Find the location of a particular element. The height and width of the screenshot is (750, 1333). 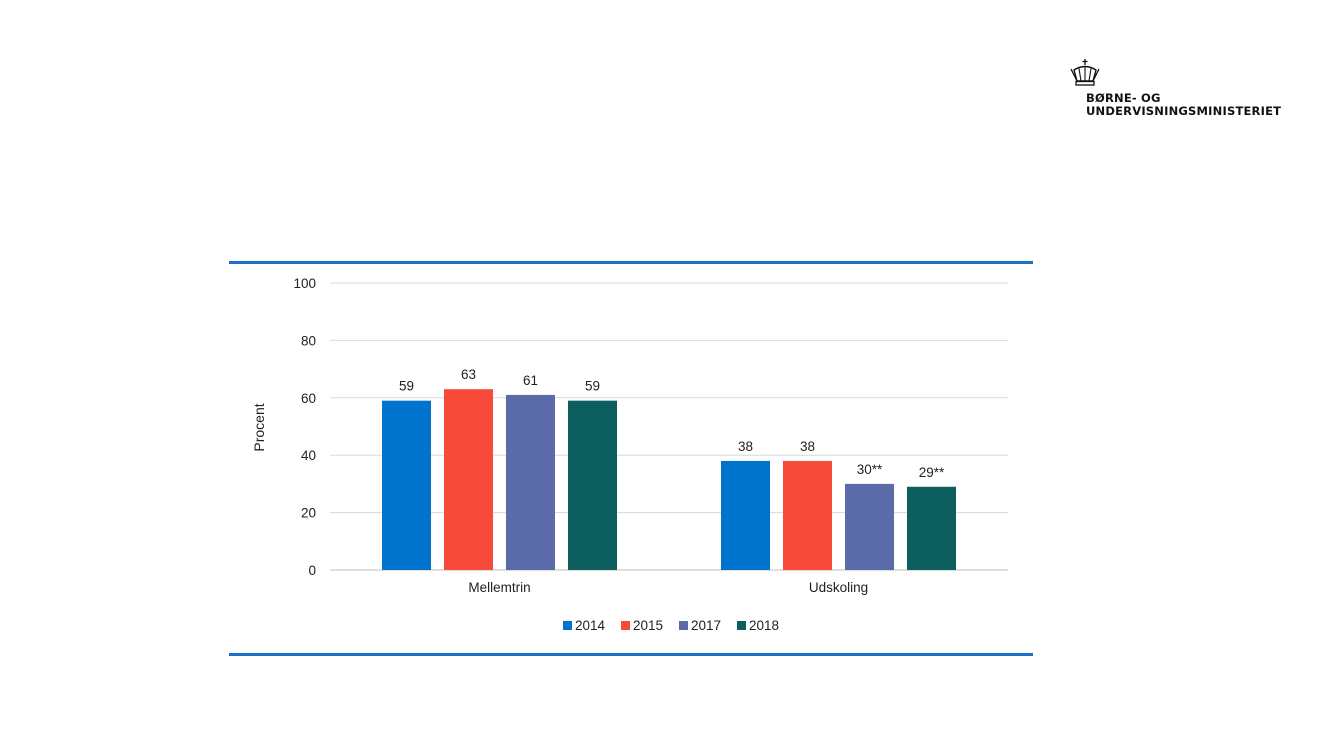

y-tick-label: 60 is located at coordinates (308, 398).